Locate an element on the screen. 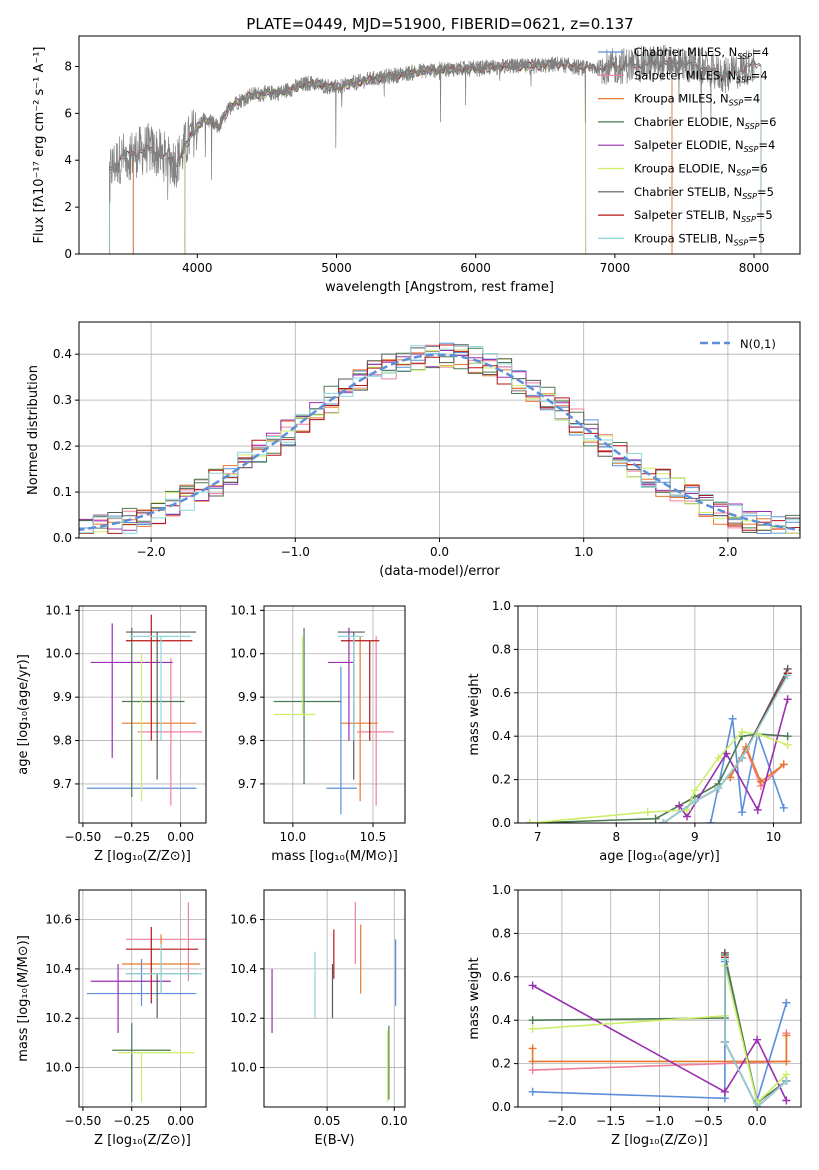  legend-label: Chabrier MILES, NSSP=4 is located at coordinates (701, 53).